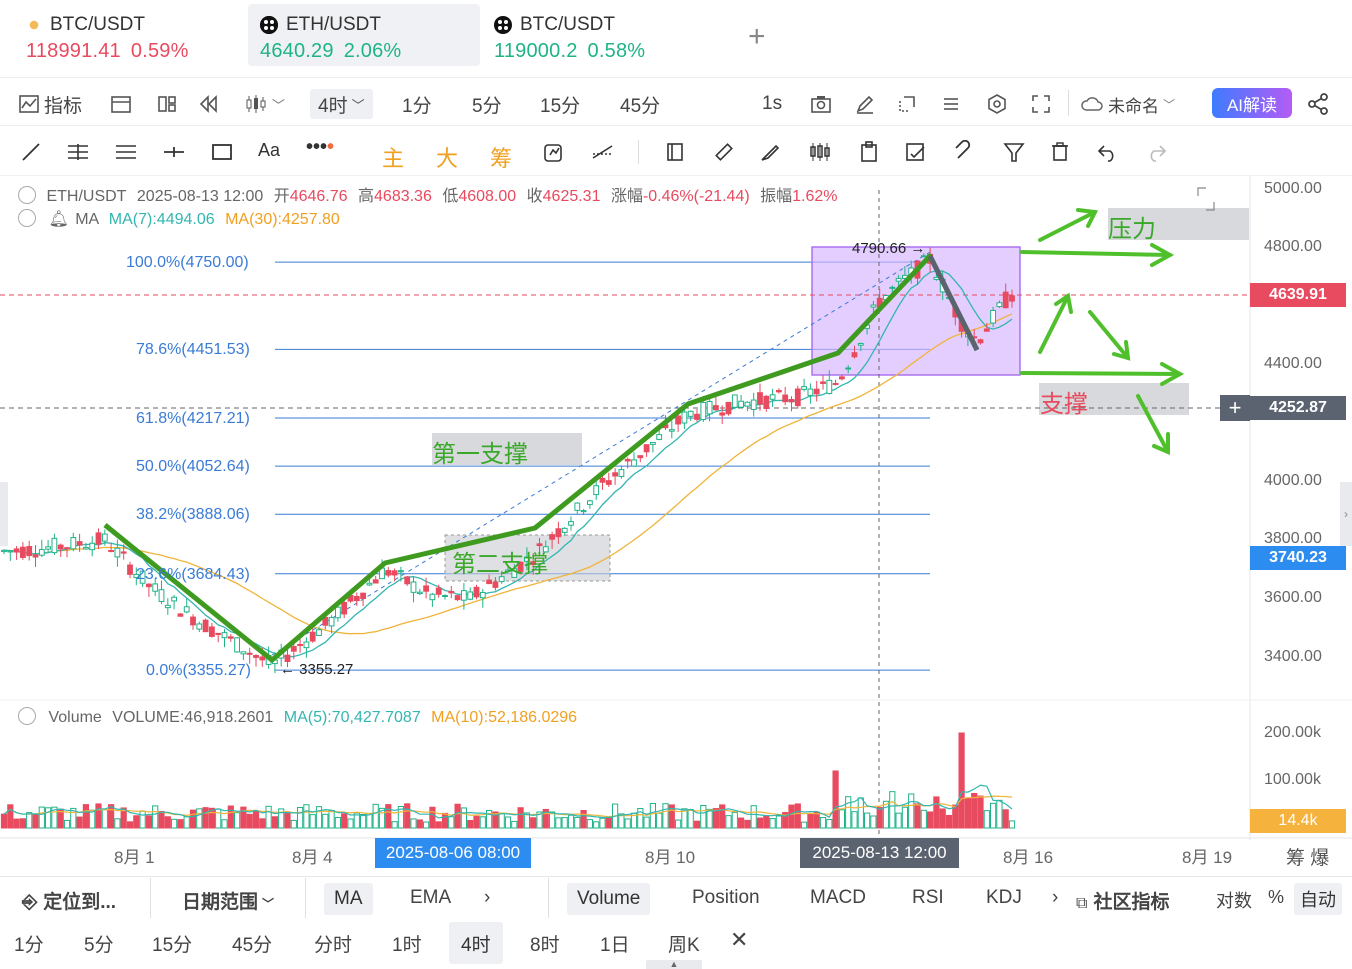  What do you see at coordinates (865, 104) in the screenshot?
I see `pen-icon` at bounding box center [865, 104].